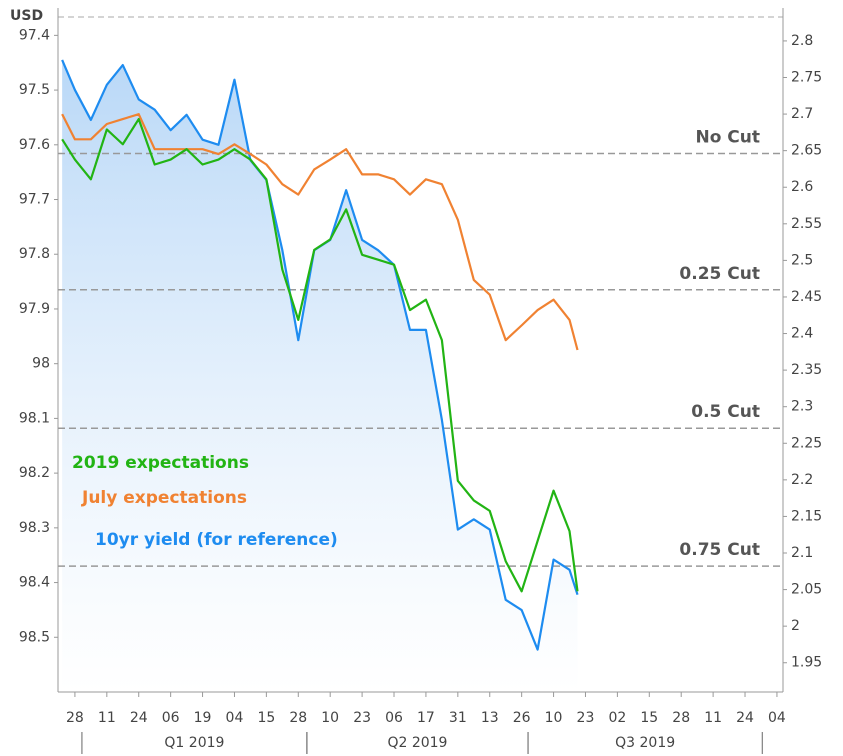 The image size is (843, 756). I want to click on y-tick-label: 97.9, so click(34, 309).